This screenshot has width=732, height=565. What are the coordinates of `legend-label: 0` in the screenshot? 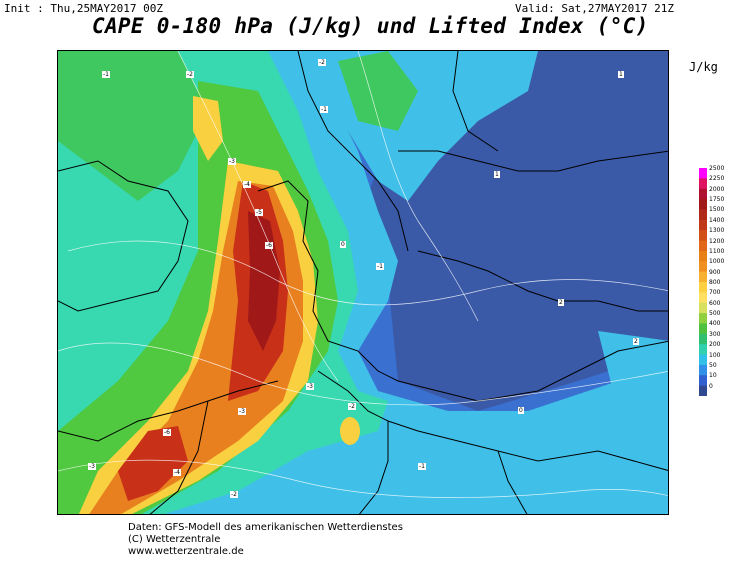 It's located at (711, 386).